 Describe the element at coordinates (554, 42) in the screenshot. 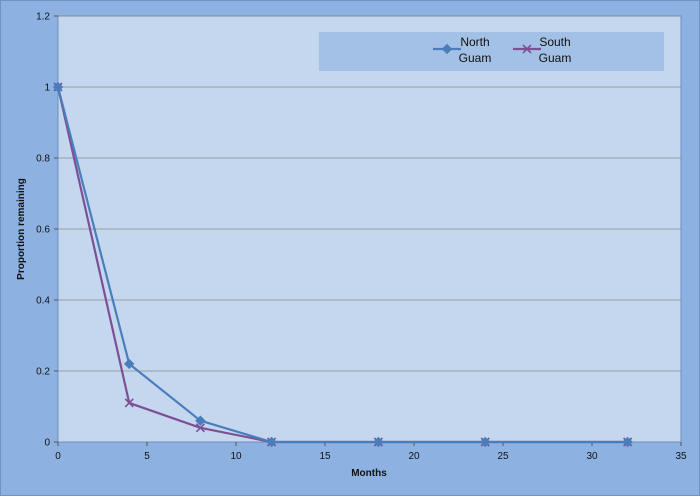

I see `legend-label: South` at that location.